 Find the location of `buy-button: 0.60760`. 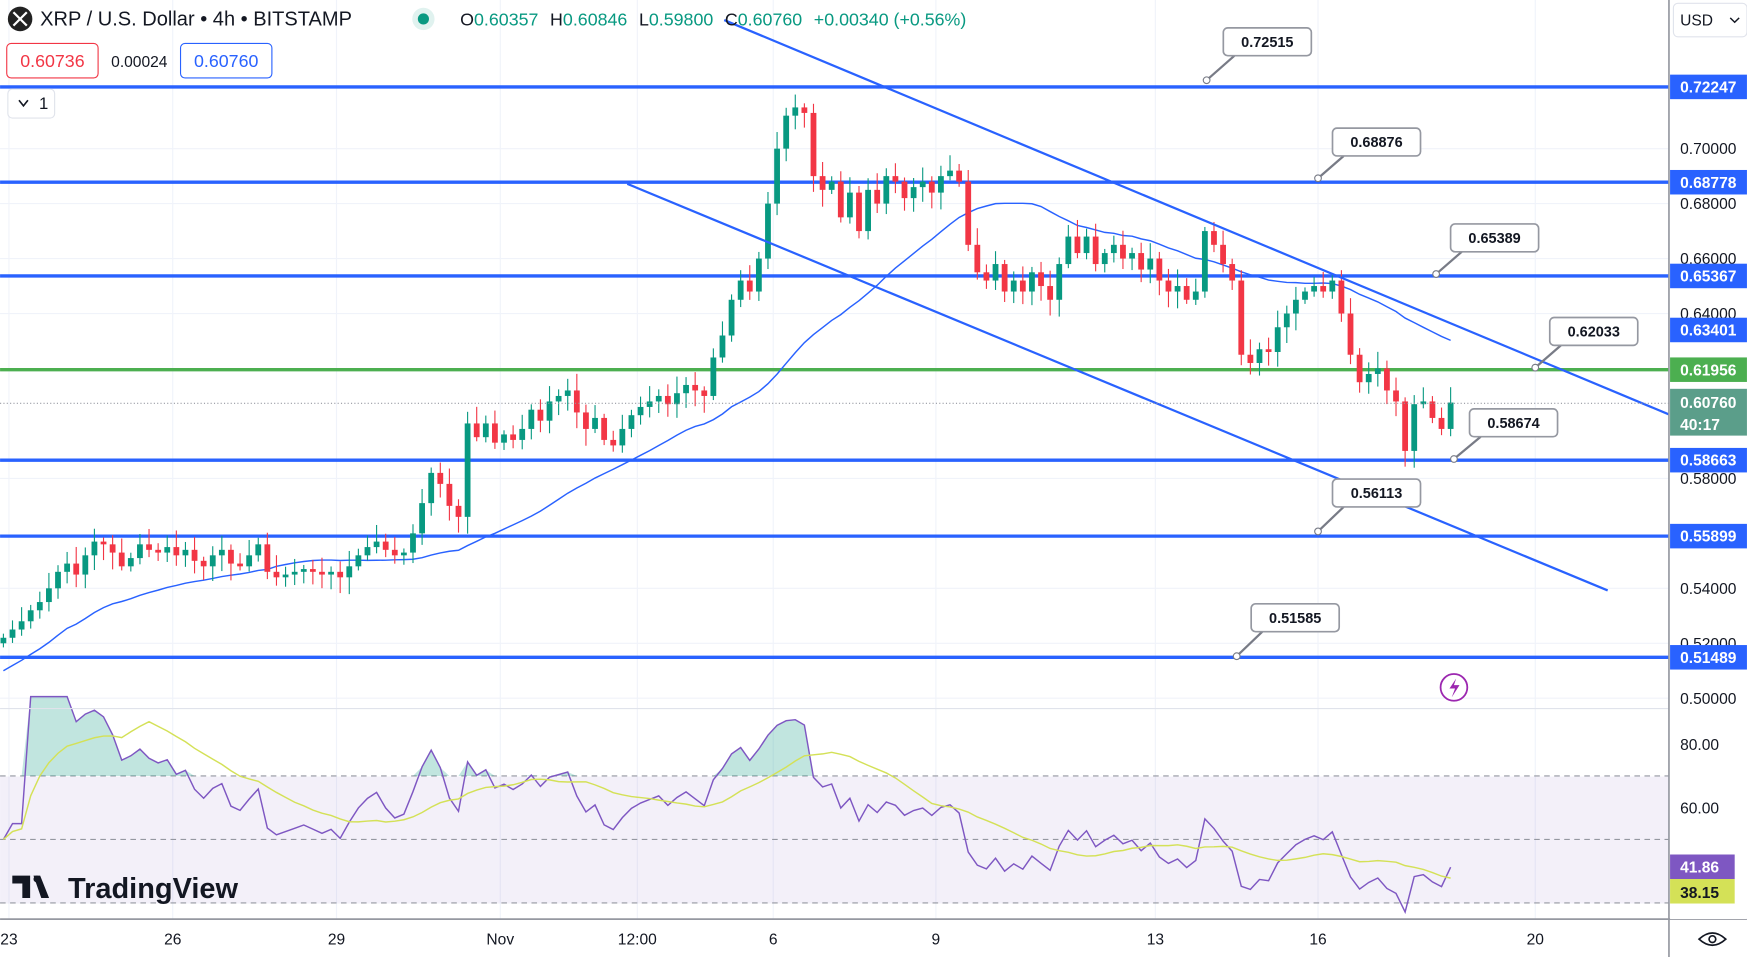

buy-button: 0.60760 is located at coordinates (226, 60).